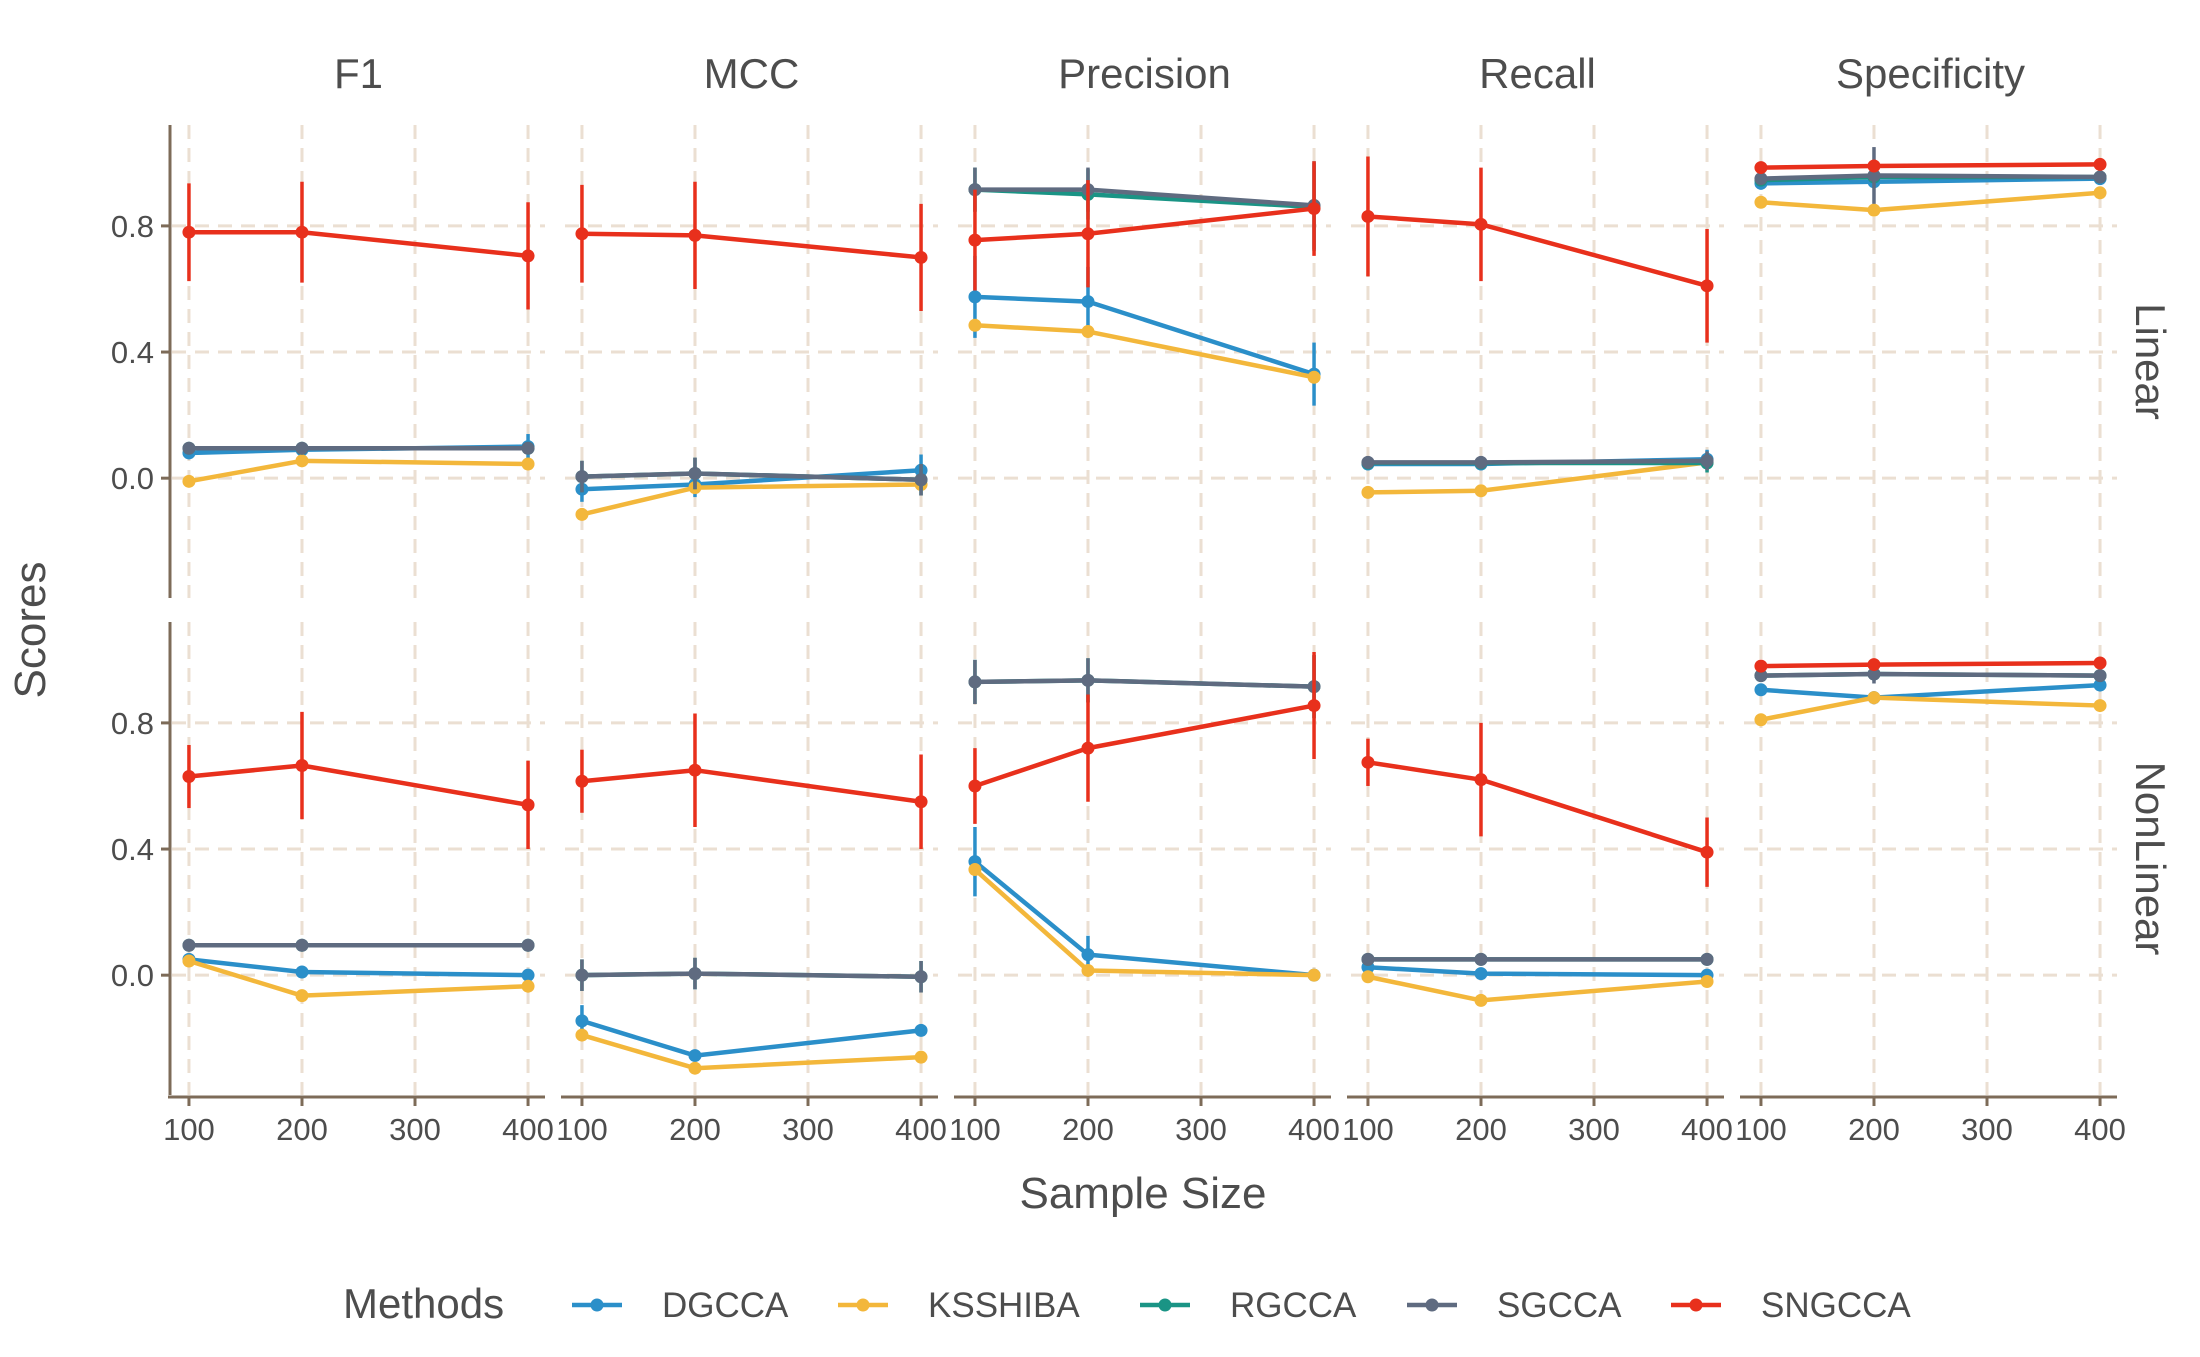 This screenshot has width=2200, height=1357. Describe the element at coordinates (1559, 1305) in the screenshot. I see `legend-label: SGCCA` at that location.